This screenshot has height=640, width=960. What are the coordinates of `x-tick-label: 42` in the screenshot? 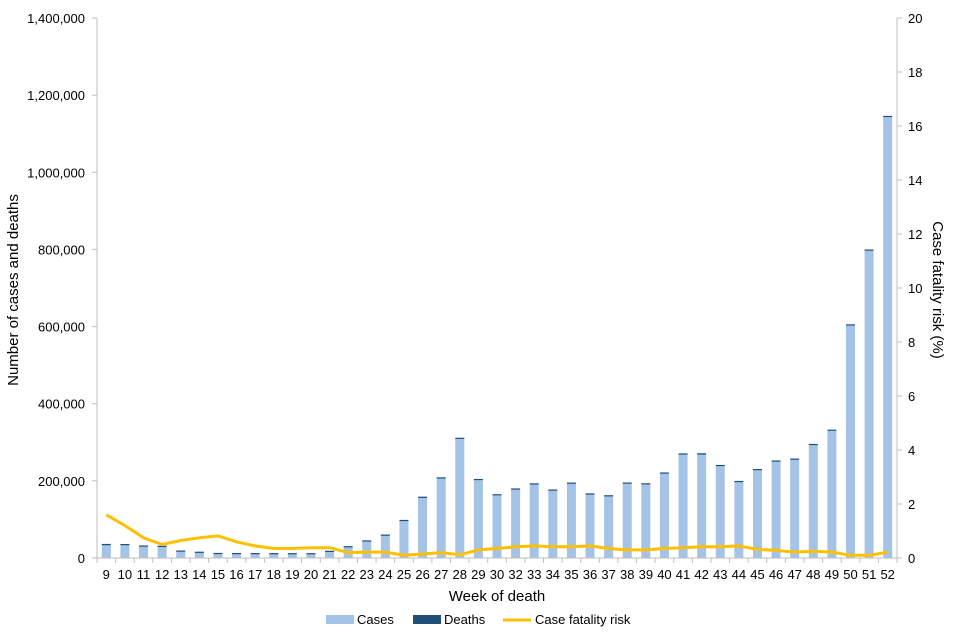 It's located at (701, 574).